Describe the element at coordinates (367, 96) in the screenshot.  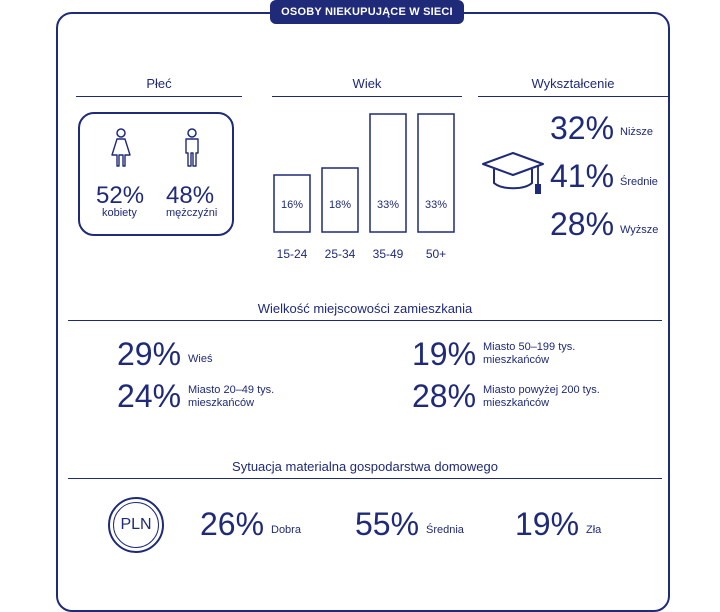
I see `age-rule` at that location.